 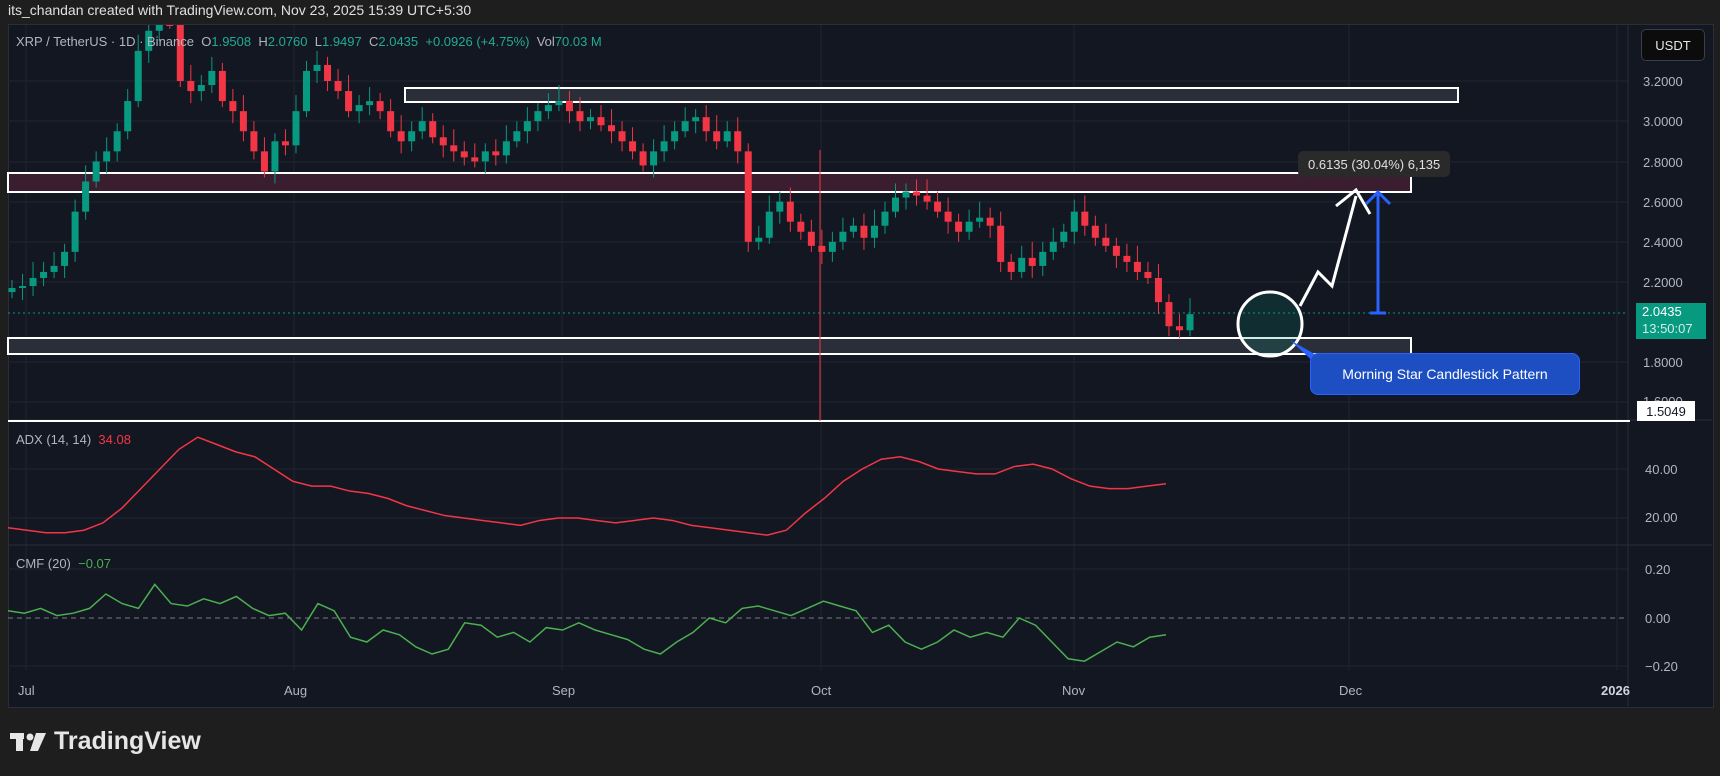 I want to click on adx-line, so click(x=587, y=486).